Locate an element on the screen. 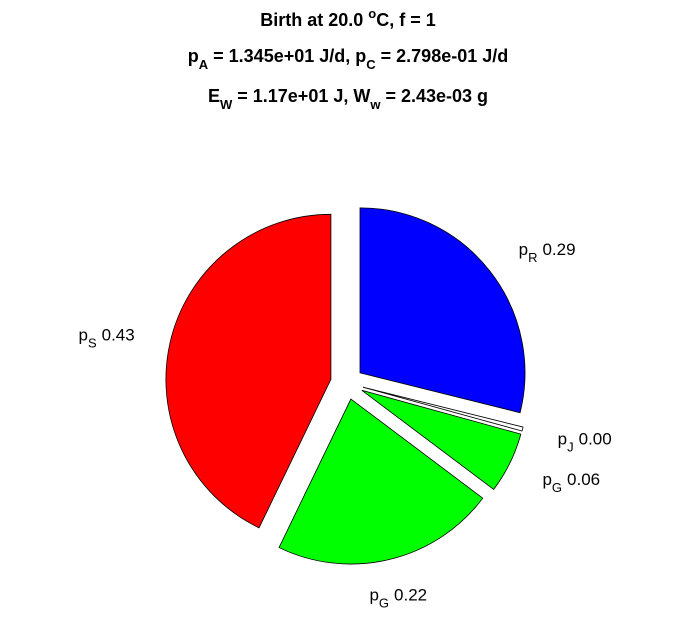  slice-label: pG 0.06 is located at coordinates (571, 482).